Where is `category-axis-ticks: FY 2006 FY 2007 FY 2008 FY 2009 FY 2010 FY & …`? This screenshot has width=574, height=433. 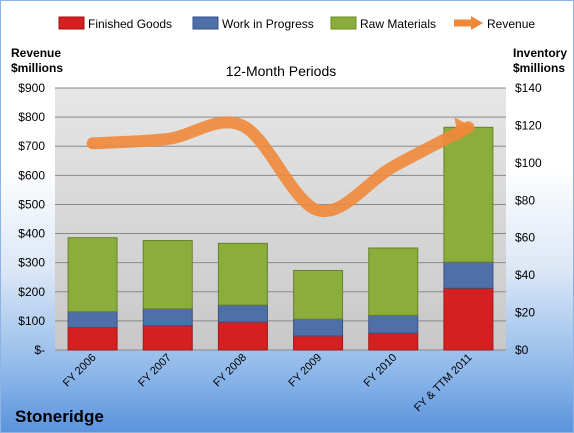
category-axis-ticks: FY 2006 FY 2007 FY 2008 FY 2009 FY 2010 FY & … is located at coordinates (268, 383).